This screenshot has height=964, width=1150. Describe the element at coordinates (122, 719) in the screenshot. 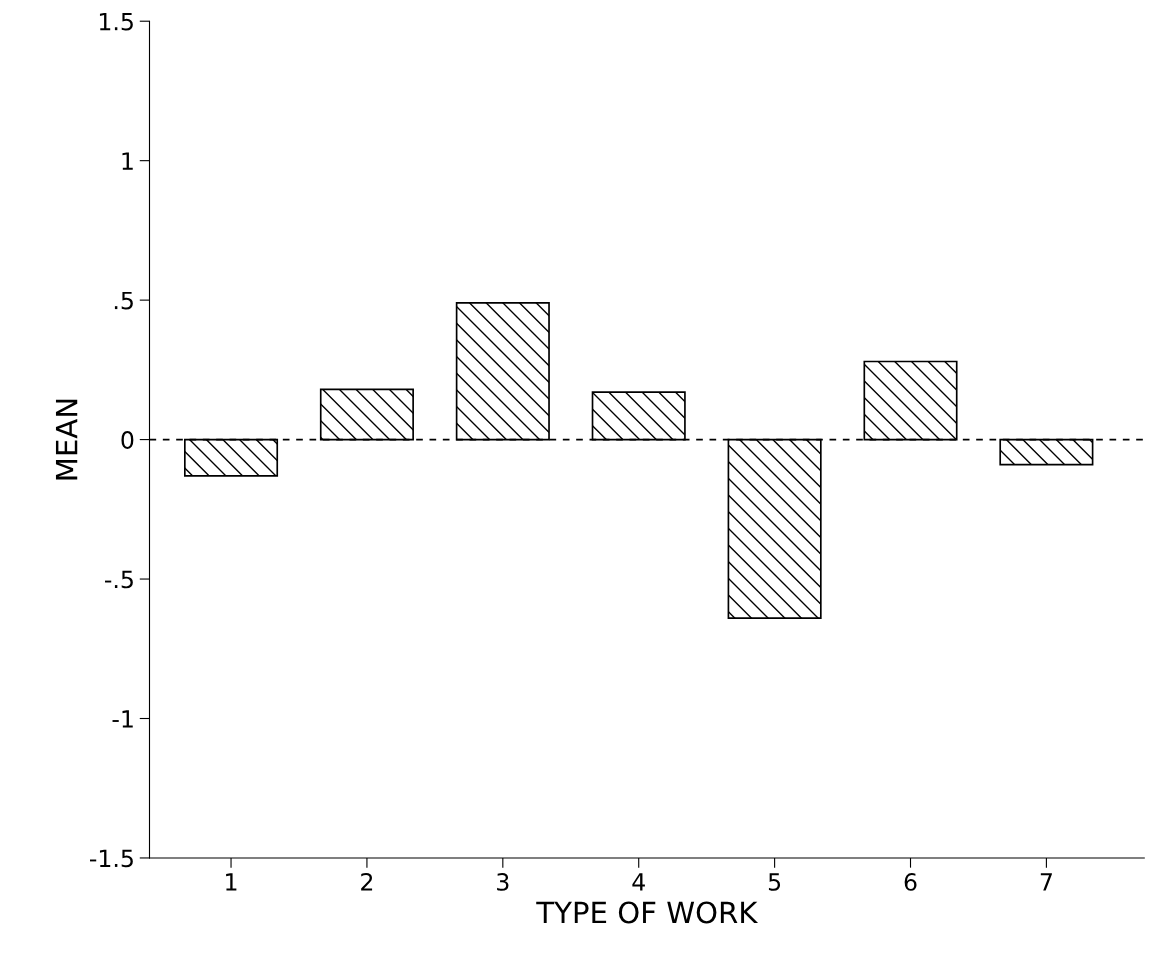

I see `y-tick-label: -1` at that location.